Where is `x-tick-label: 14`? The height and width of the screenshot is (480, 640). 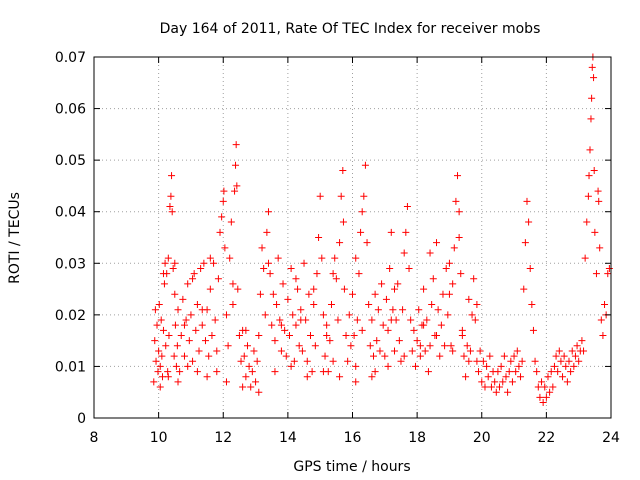 x-tick-label: 14 is located at coordinates (288, 438).